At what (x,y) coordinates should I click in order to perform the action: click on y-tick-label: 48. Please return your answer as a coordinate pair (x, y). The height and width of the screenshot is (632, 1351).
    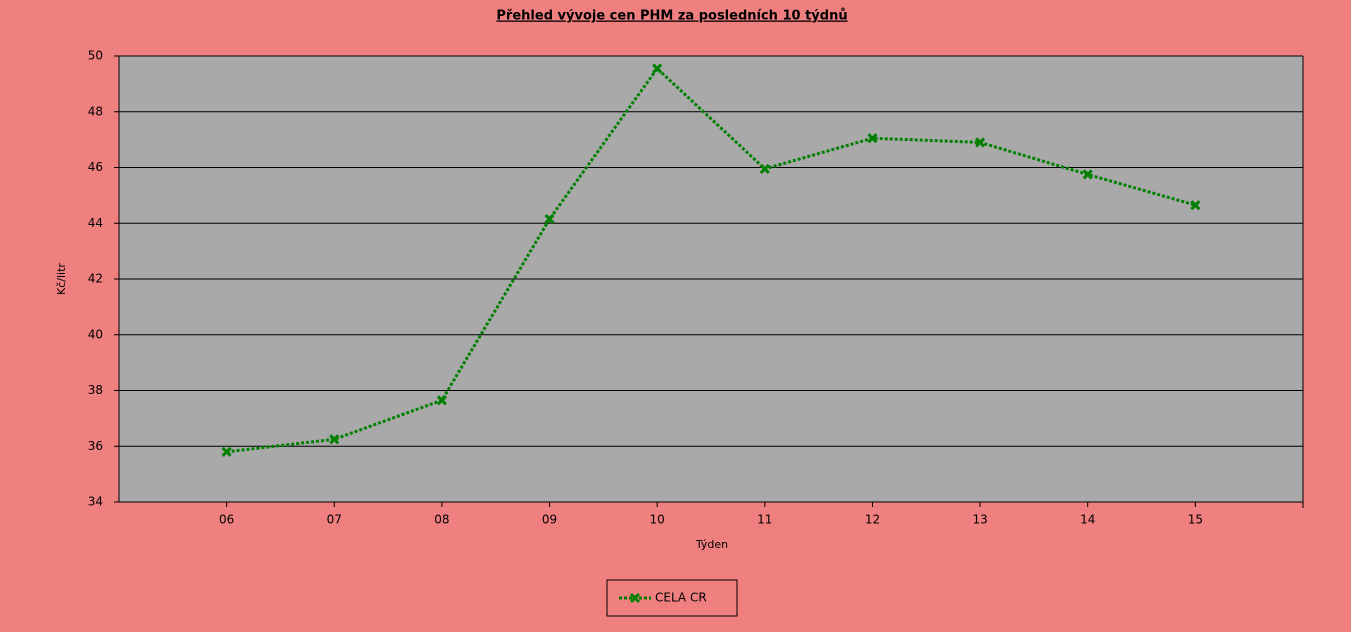
    Looking at the image, I should click on (95, 111).